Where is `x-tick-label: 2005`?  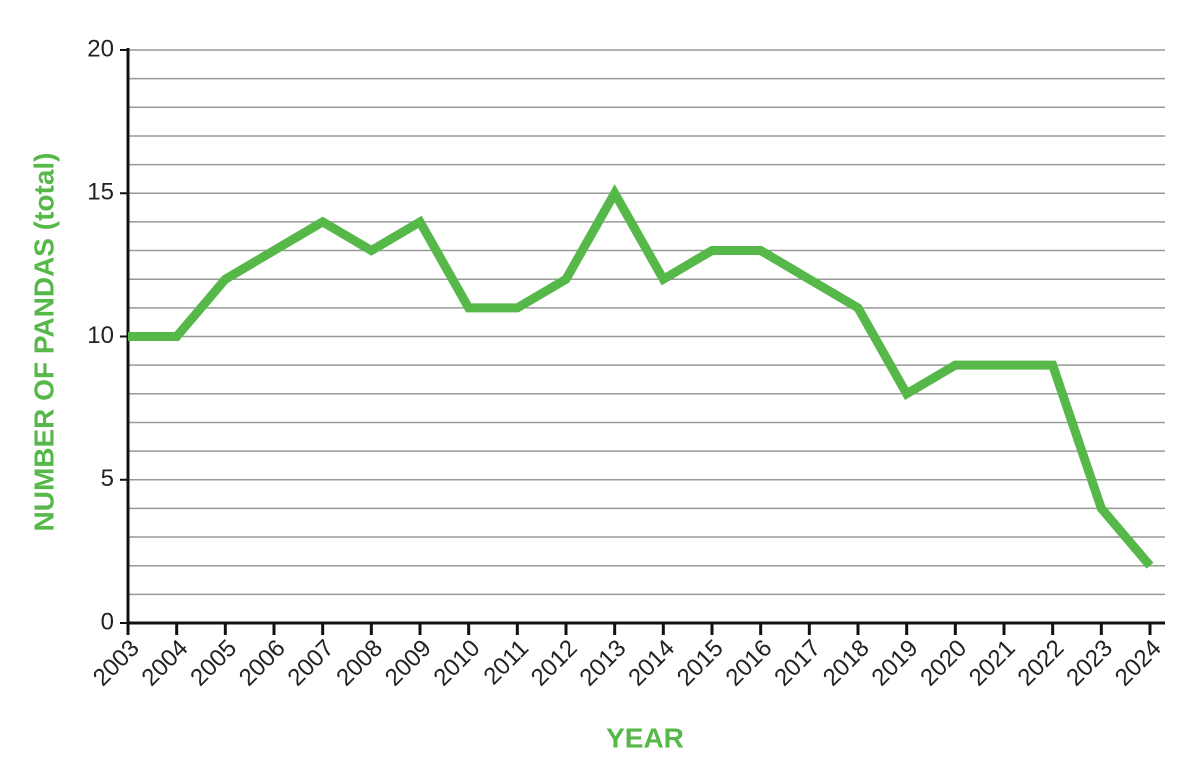 x-tick-label: 2005 is located at coordinates (213, 663).